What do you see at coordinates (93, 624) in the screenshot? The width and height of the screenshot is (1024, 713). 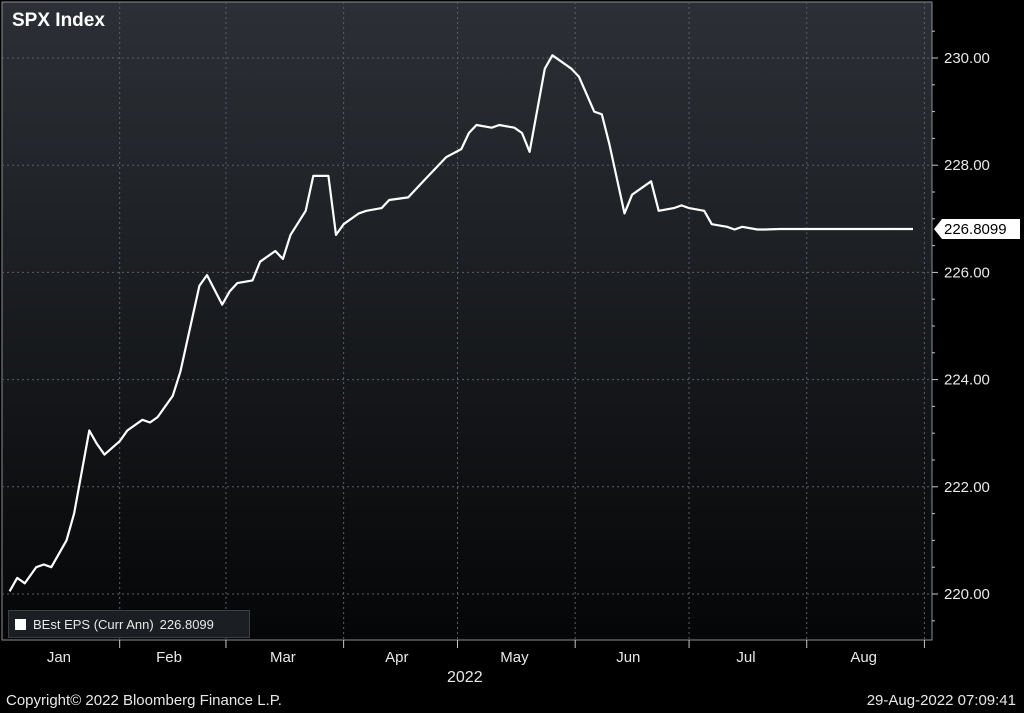 I see `legend-label: BEst EPS (Curr Ann)` at bounding box center [93, 624].